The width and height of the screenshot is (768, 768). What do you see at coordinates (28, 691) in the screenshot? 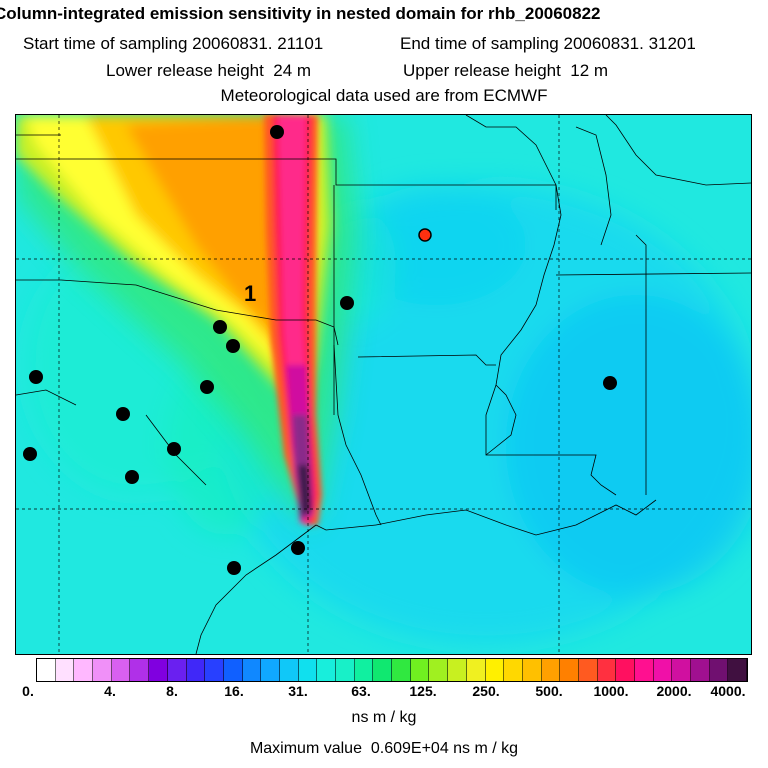
I see `tick-label: 0.` at bounding box center [28, 691].